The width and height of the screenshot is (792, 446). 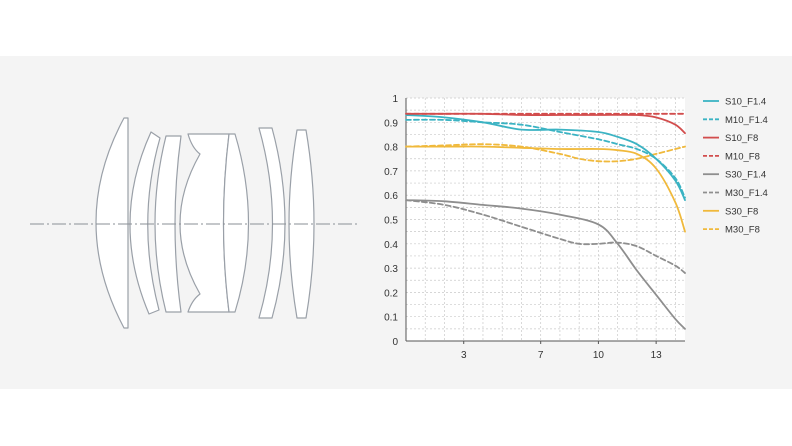 What do you see at coordinates (746, 120) in the screenshot?
I see `legend-label: M10_F1.4` at bounding box center [746, 120].